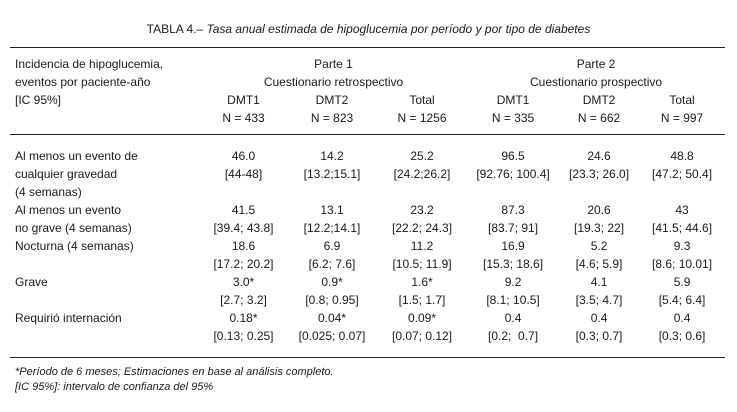 The height and width of the screenshot is (412, 737). I want to click on table-cell: 0.9*, so click(332, 282).